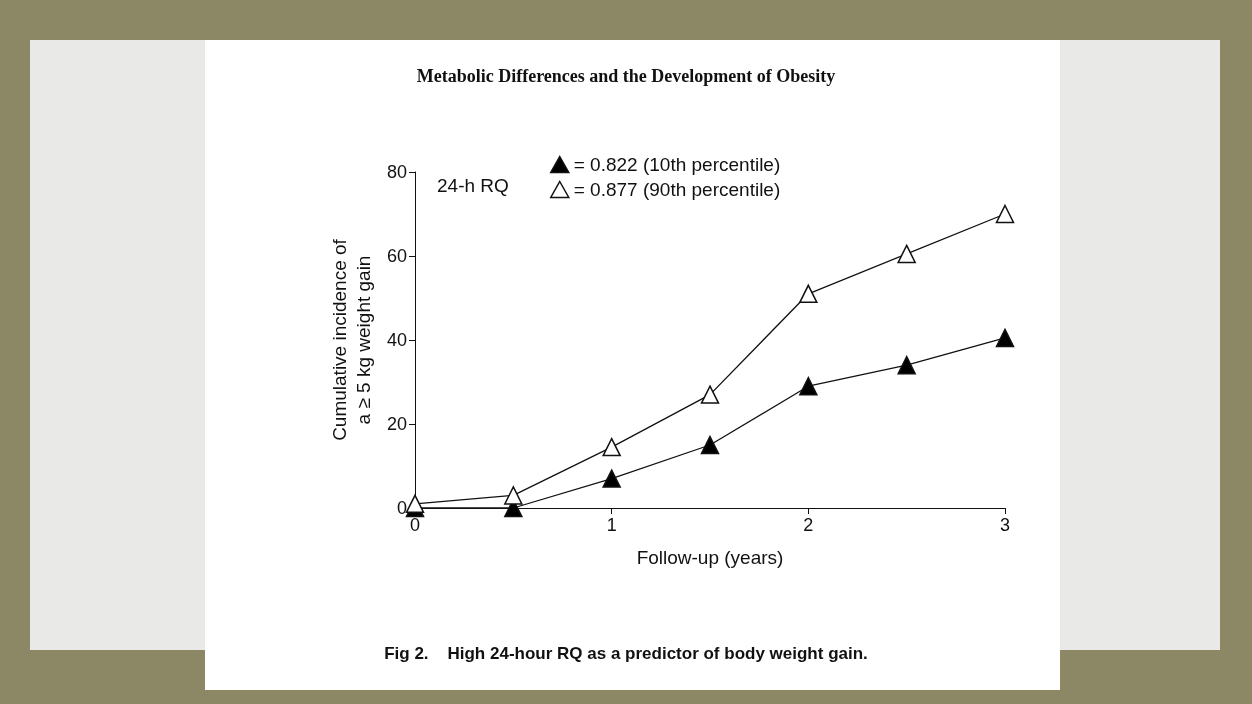 The width and height of the screenshot is (1252, 704). Describe the element at coordinates (473, 185) in the screenshot. I see `legend-title: 24-h RQ` at that location.